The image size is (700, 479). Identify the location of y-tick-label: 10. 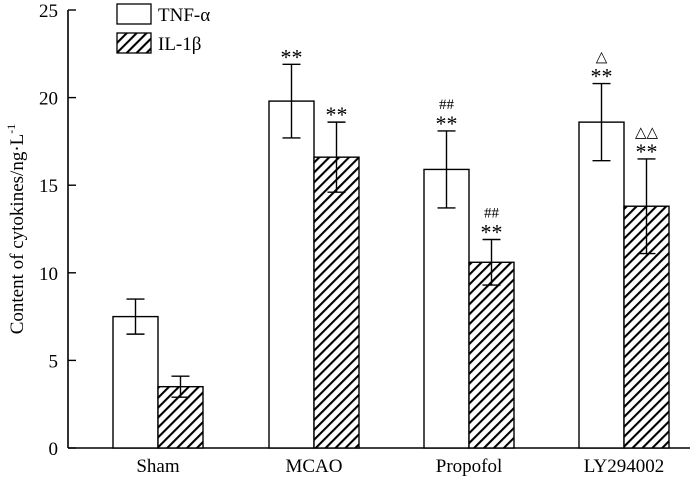
(48, 274).